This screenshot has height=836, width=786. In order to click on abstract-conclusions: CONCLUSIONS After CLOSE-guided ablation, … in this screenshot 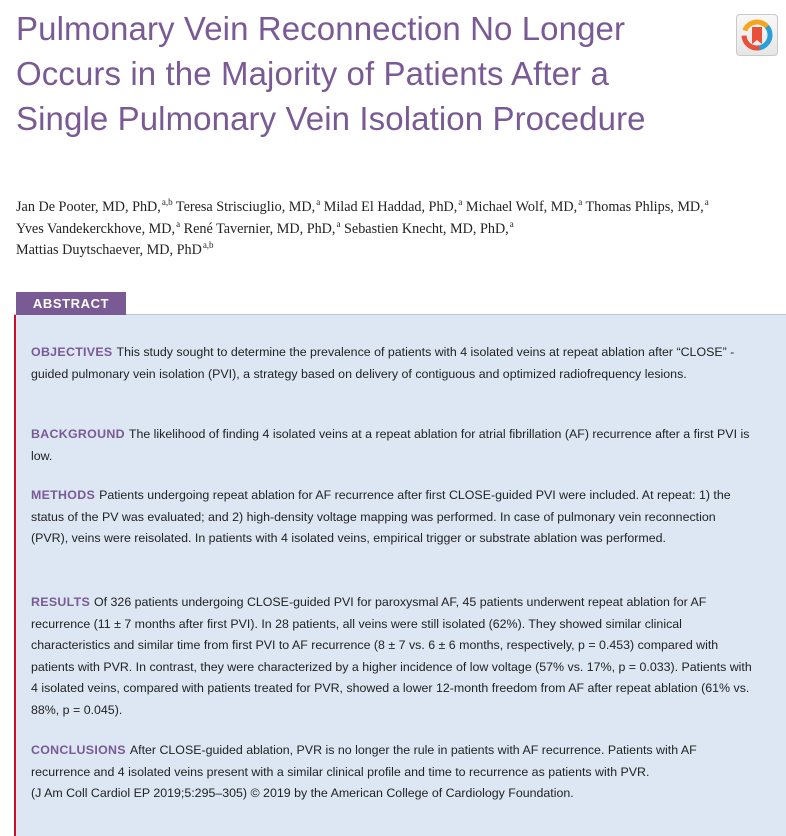, I will do `click(393, 772)`.